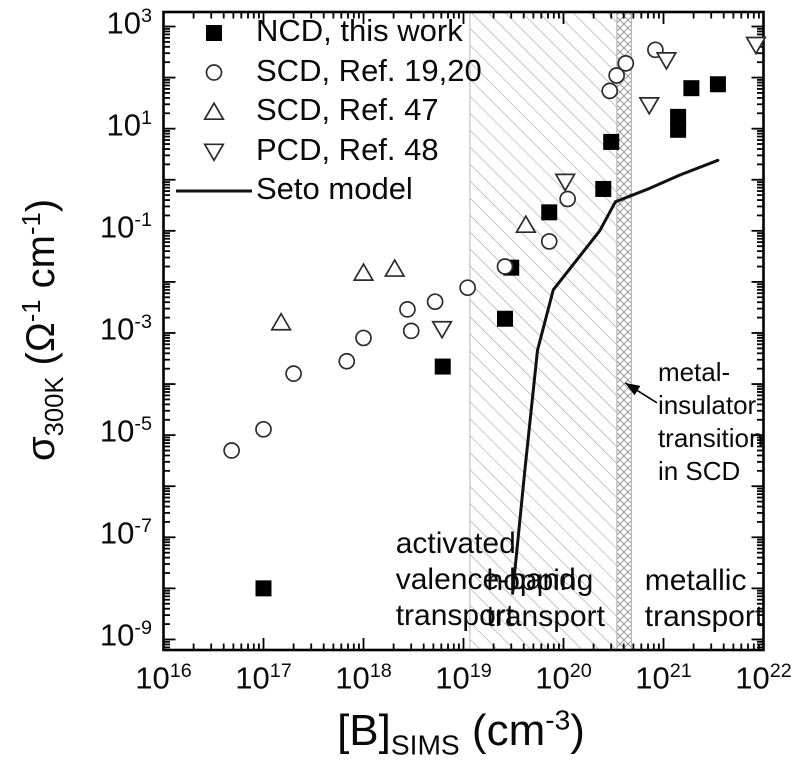  I want to click on y-tick-label-1e-1: 10⁻¹, so click(125, 226).